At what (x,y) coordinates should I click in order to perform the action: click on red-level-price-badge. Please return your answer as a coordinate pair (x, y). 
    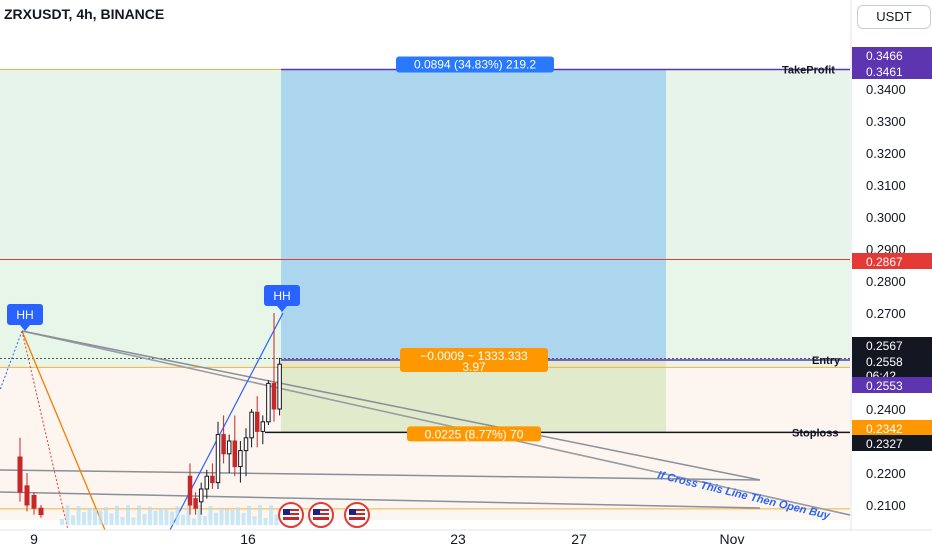
    Looking at the image, I should click on (892, 261).